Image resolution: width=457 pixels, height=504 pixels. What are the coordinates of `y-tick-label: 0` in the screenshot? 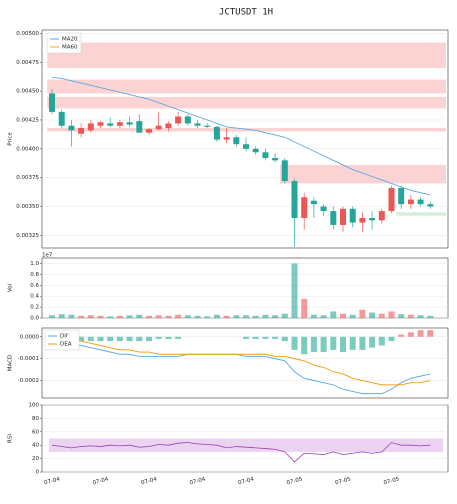 It's located at (38, 473).